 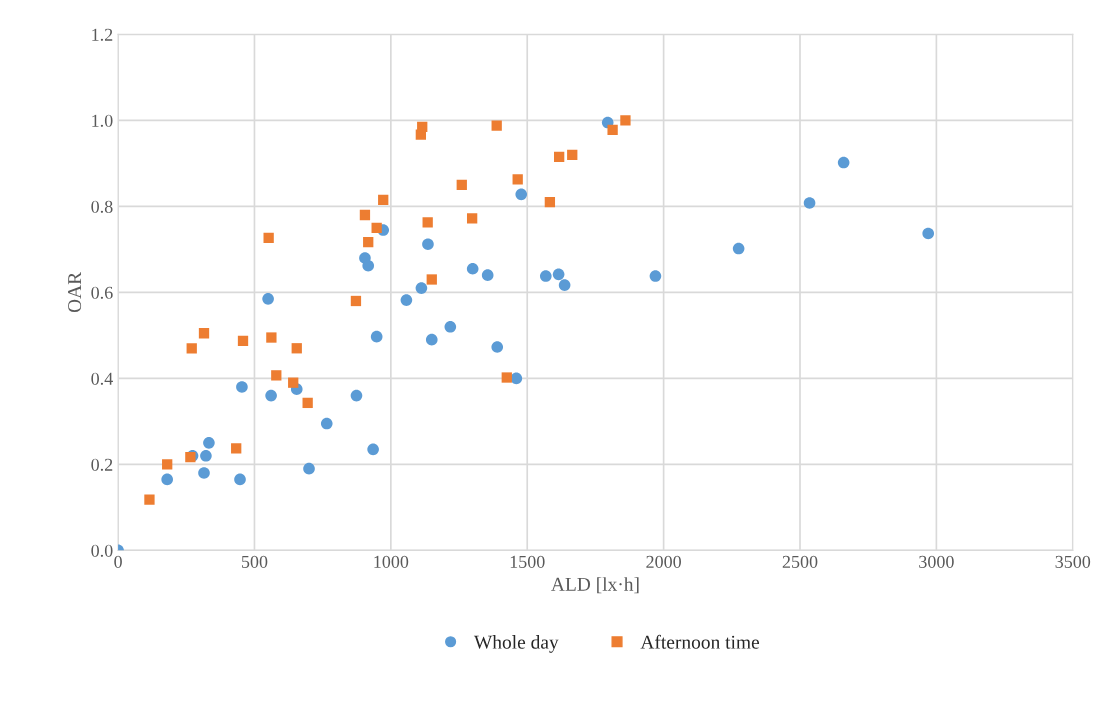 What do you see at coordinates (102, 120) in the screenshot?
I see `y-tick-label: 1.0` at bounding box center [102, 120].